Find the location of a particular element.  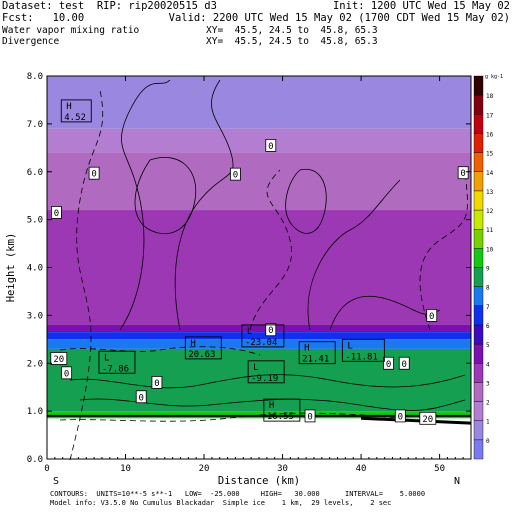

header-field1: Water vapor mixing ratio is located at coordinates (71, 30).